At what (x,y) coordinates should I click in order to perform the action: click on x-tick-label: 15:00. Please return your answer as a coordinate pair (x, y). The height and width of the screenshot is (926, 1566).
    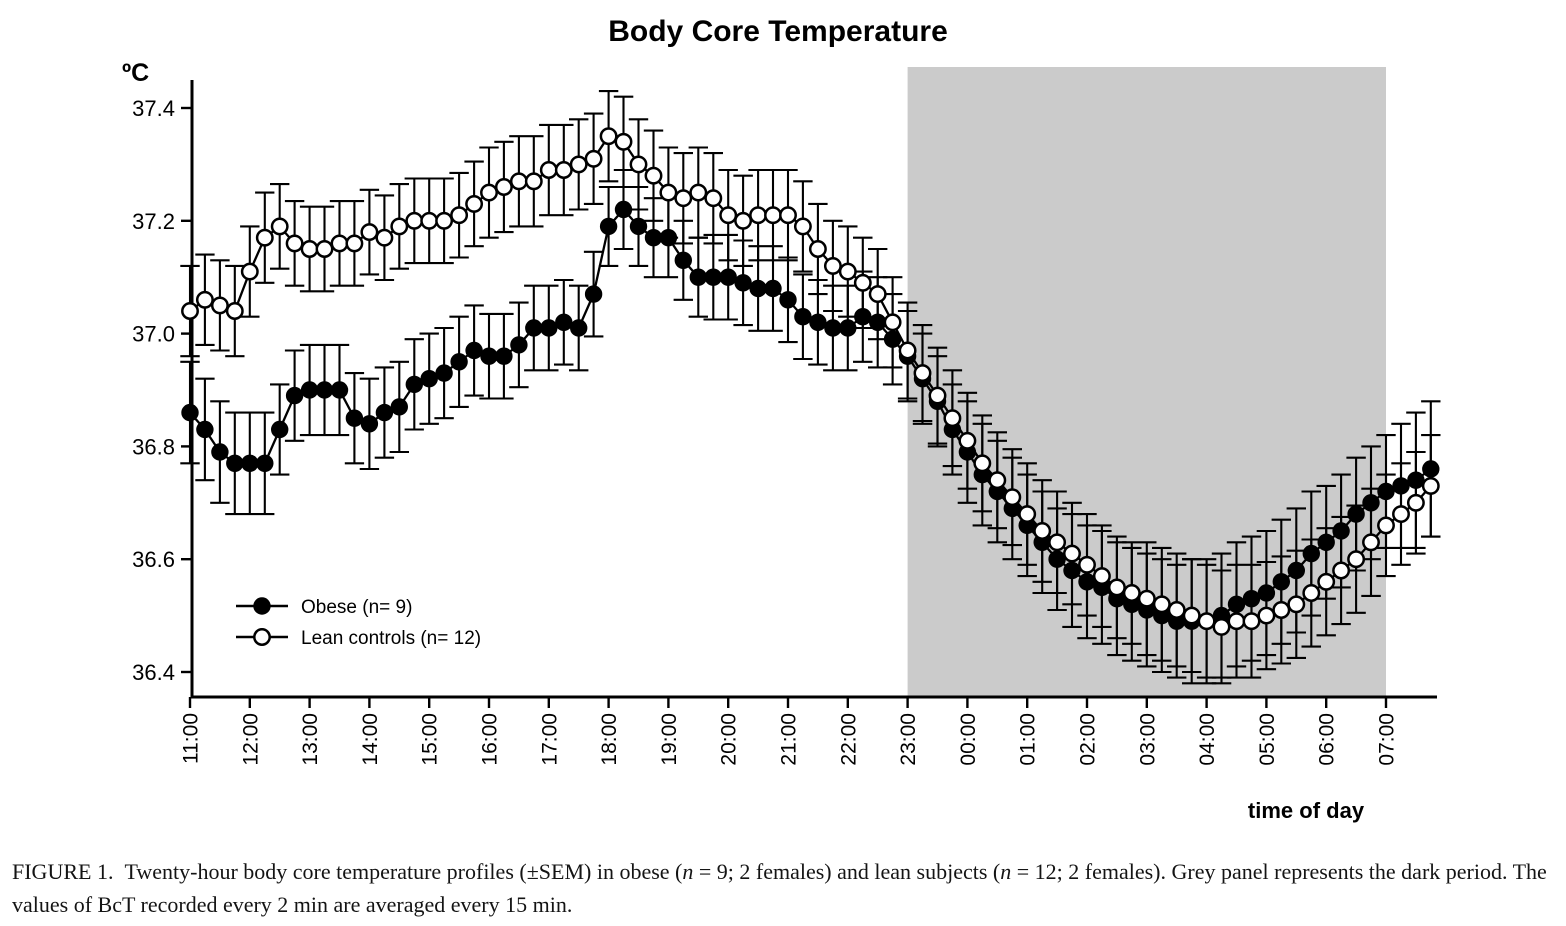
    Looking at the image, I should click on (430, 739).